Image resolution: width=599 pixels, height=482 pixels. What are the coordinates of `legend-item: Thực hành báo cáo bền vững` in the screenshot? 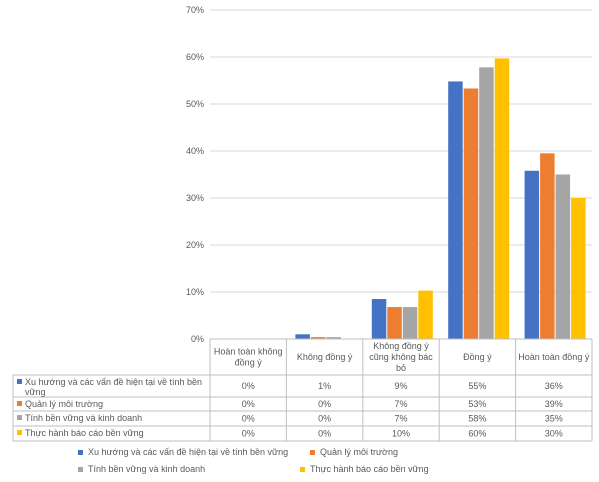 It's located at (364, 469).